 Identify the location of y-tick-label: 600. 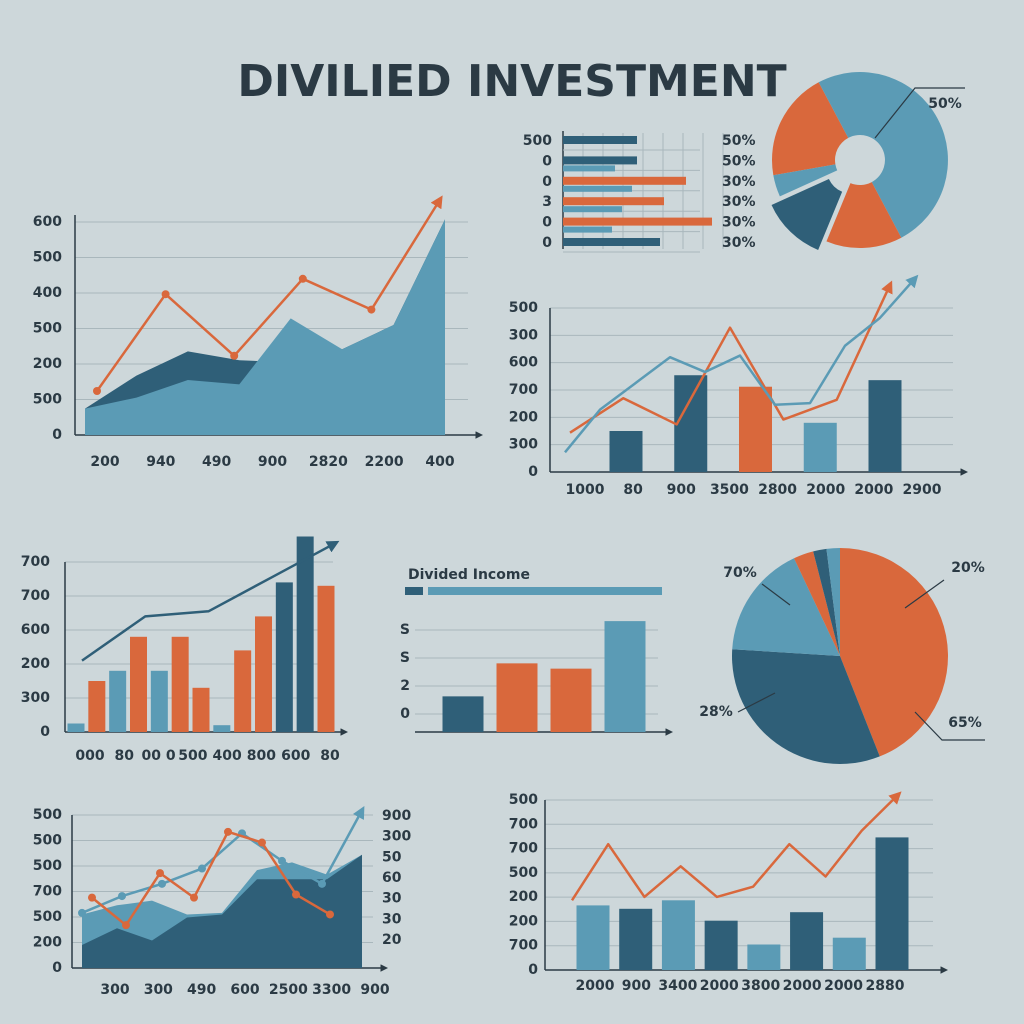
(35, 630).